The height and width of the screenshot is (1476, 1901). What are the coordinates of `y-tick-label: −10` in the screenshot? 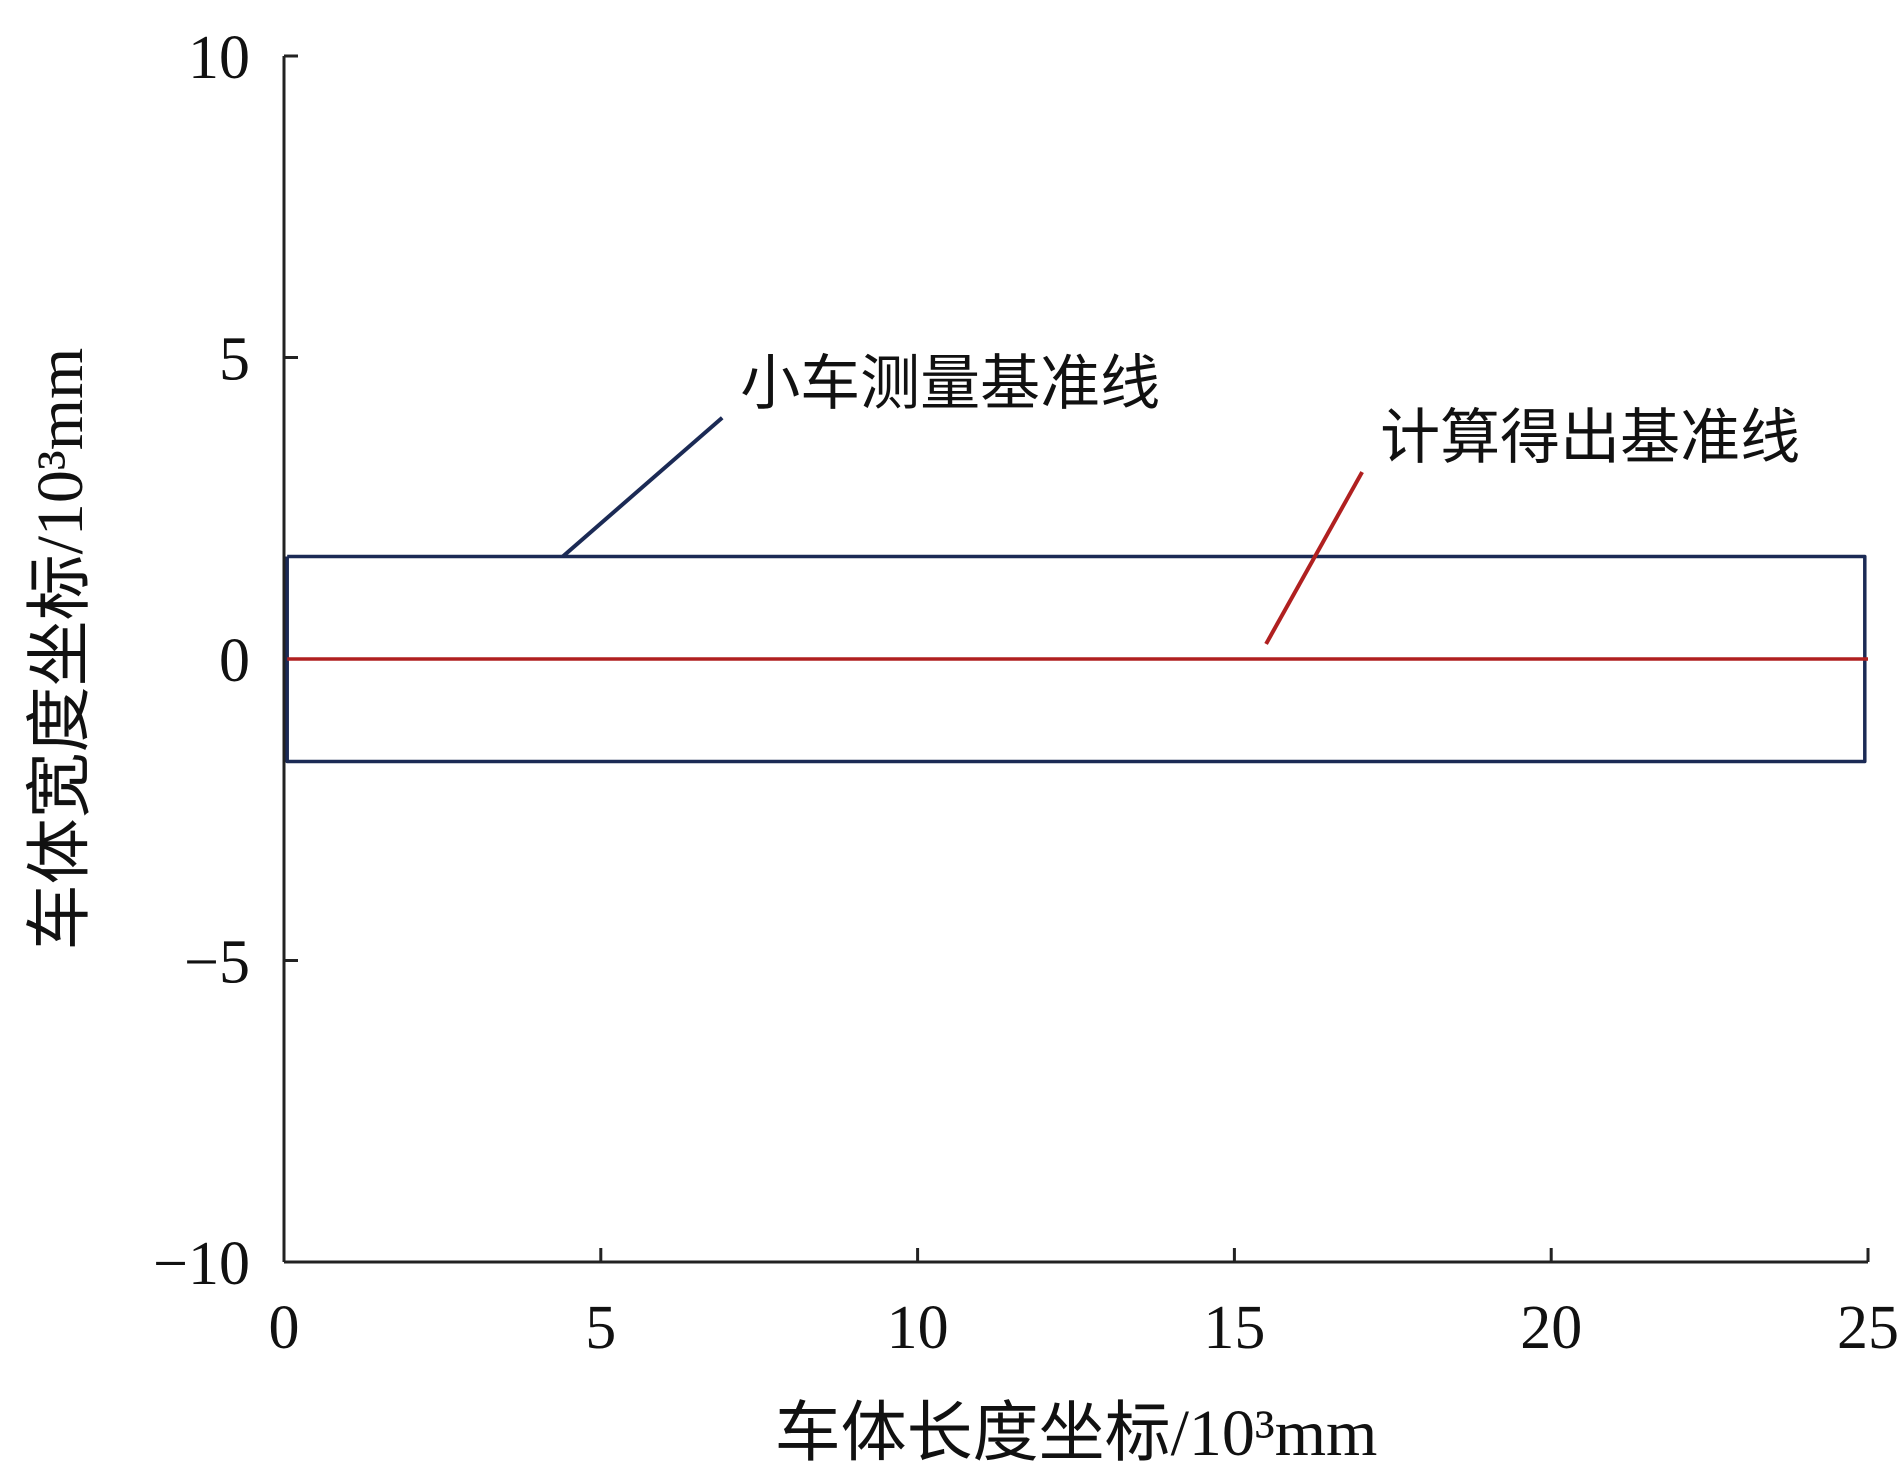 It's located at (201, 1264).